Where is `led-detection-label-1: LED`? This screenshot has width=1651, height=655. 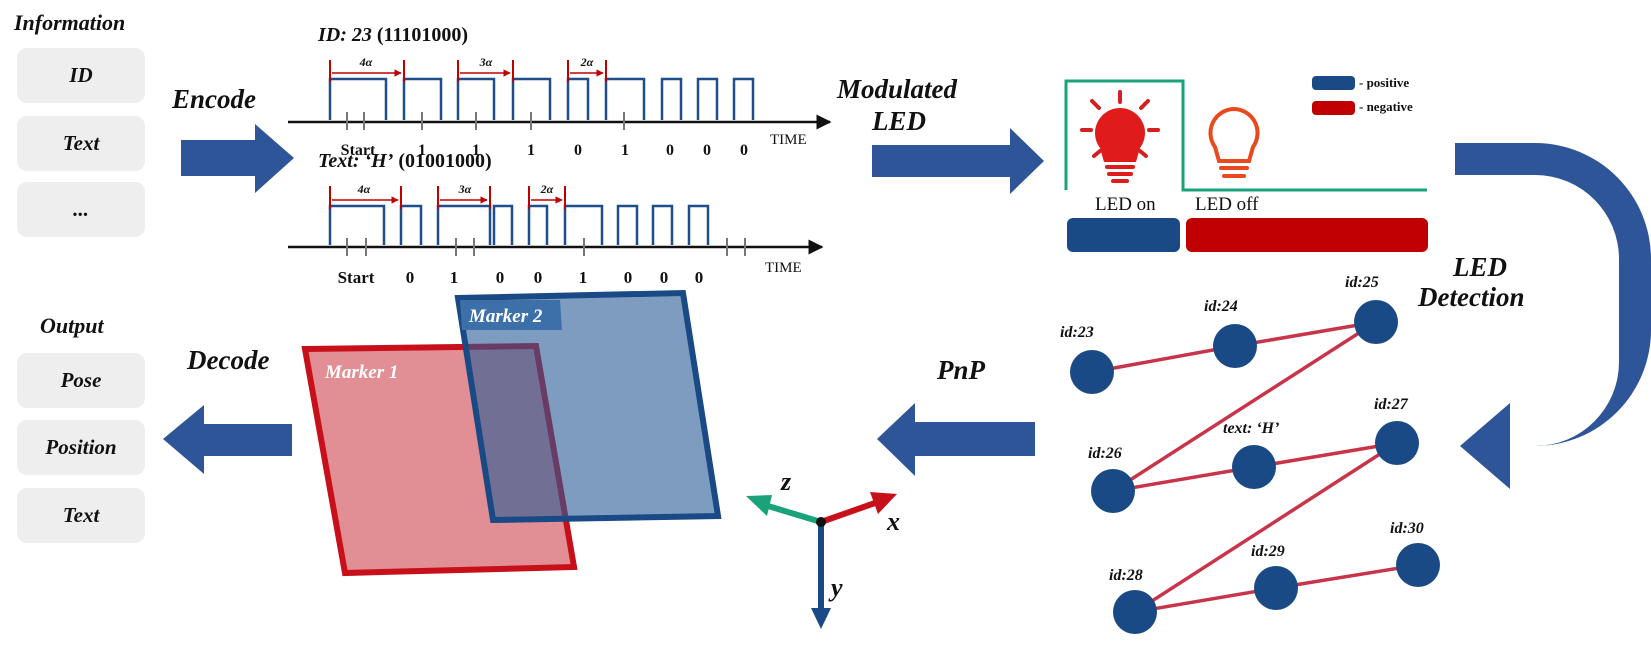
led-detection-label-1: LED is located at coordinates (1480, 267).